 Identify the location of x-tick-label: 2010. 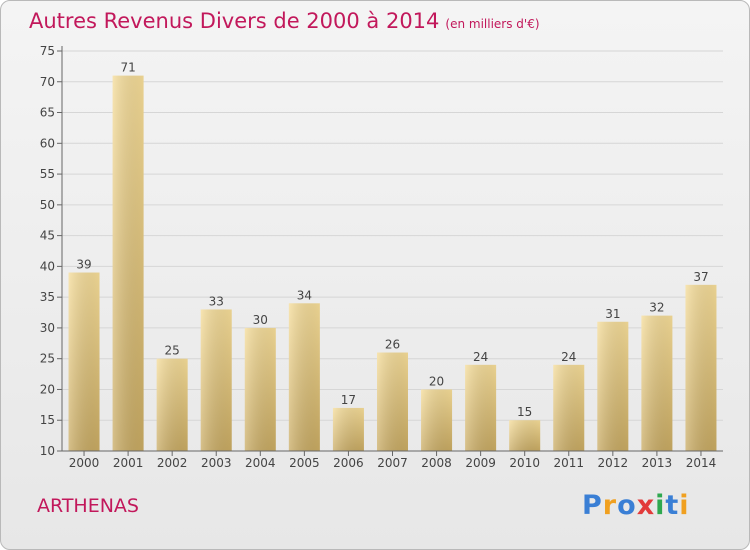
(524, 463).